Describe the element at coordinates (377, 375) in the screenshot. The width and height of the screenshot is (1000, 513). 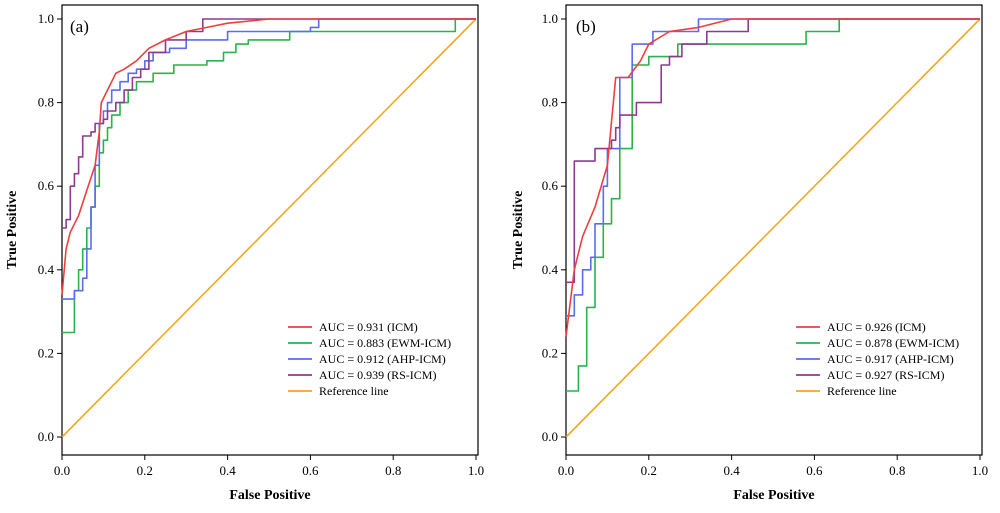
I see `legend-label: AUC = 0.939 (RS-ICM)` at that location.